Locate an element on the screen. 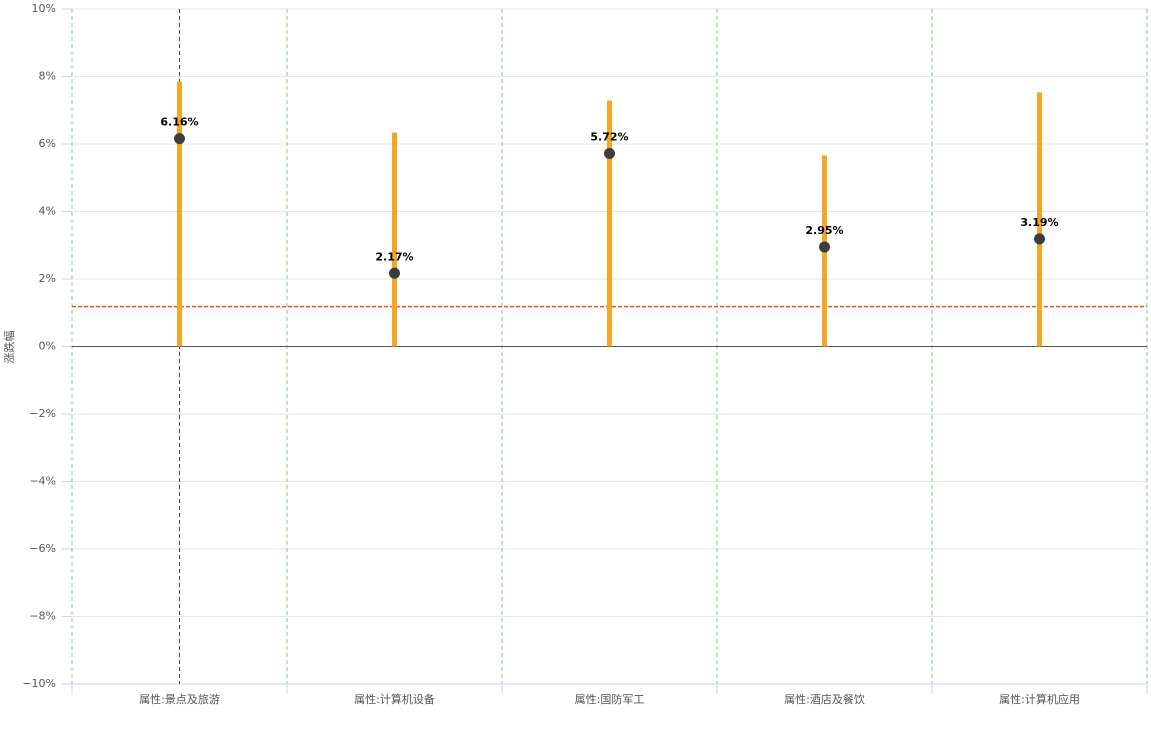  value-label: 5.72% is located at coordinates (609, 136).